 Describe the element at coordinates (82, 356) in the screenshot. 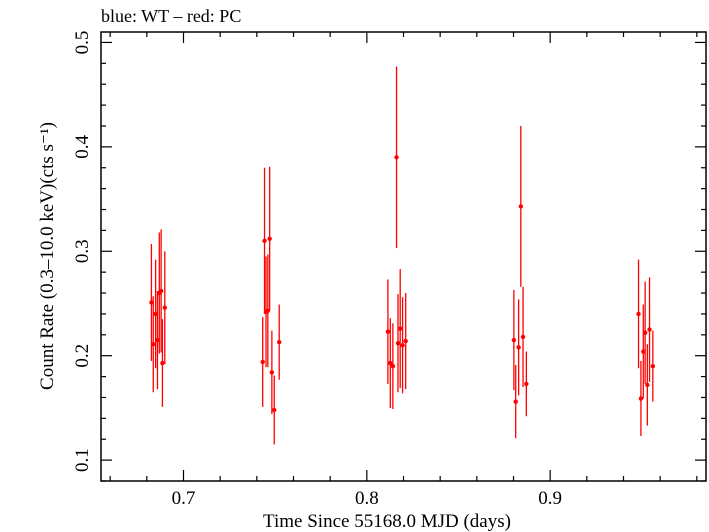

I see `y-tick-label: 0.2` at that location.